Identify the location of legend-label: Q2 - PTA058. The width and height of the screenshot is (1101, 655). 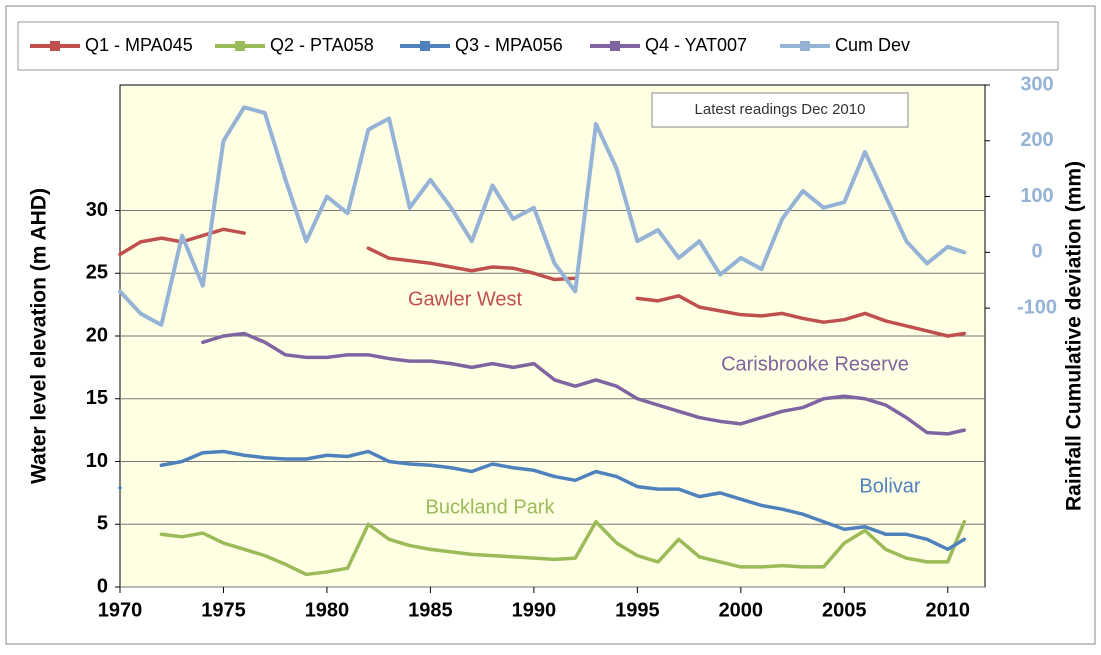
(322, 45).